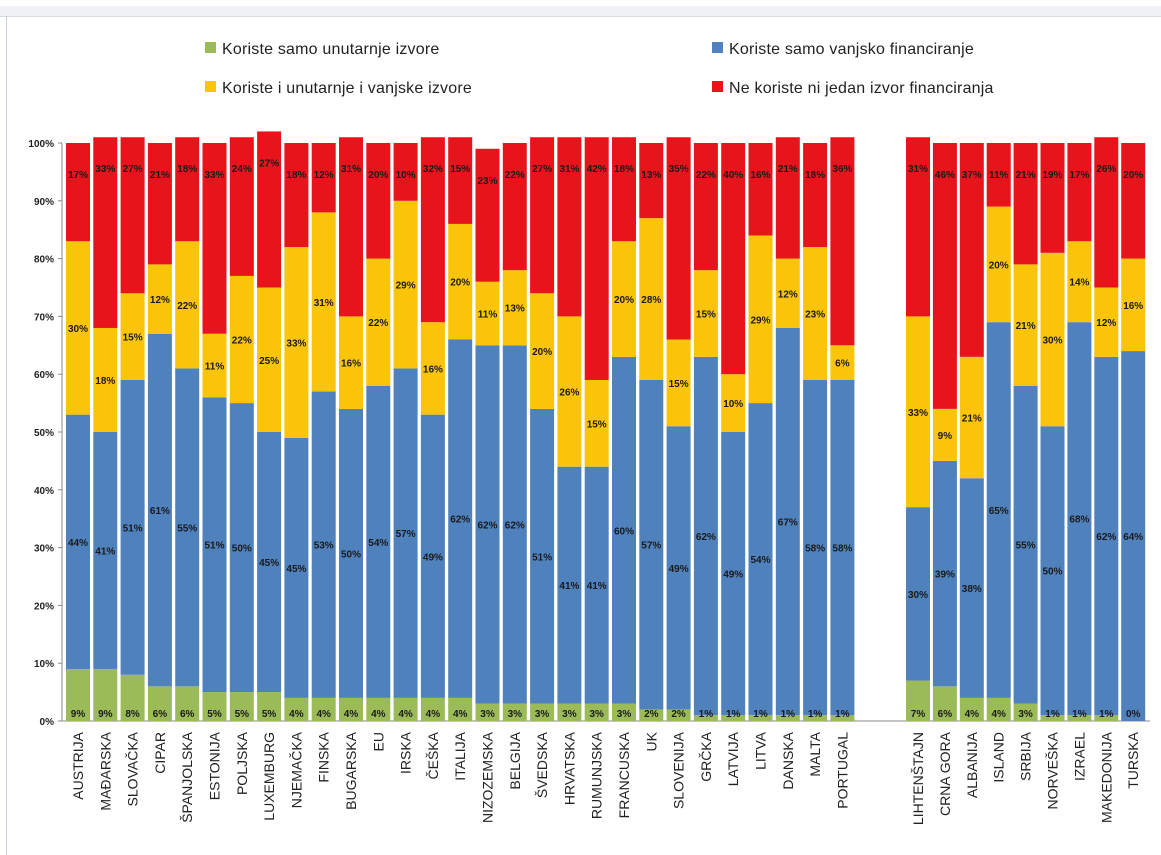 The image size is (1161, 855). Describe the element at coordinates (815, 753) in the screenshot. I see `x-tick-label: MALTA` at that location.